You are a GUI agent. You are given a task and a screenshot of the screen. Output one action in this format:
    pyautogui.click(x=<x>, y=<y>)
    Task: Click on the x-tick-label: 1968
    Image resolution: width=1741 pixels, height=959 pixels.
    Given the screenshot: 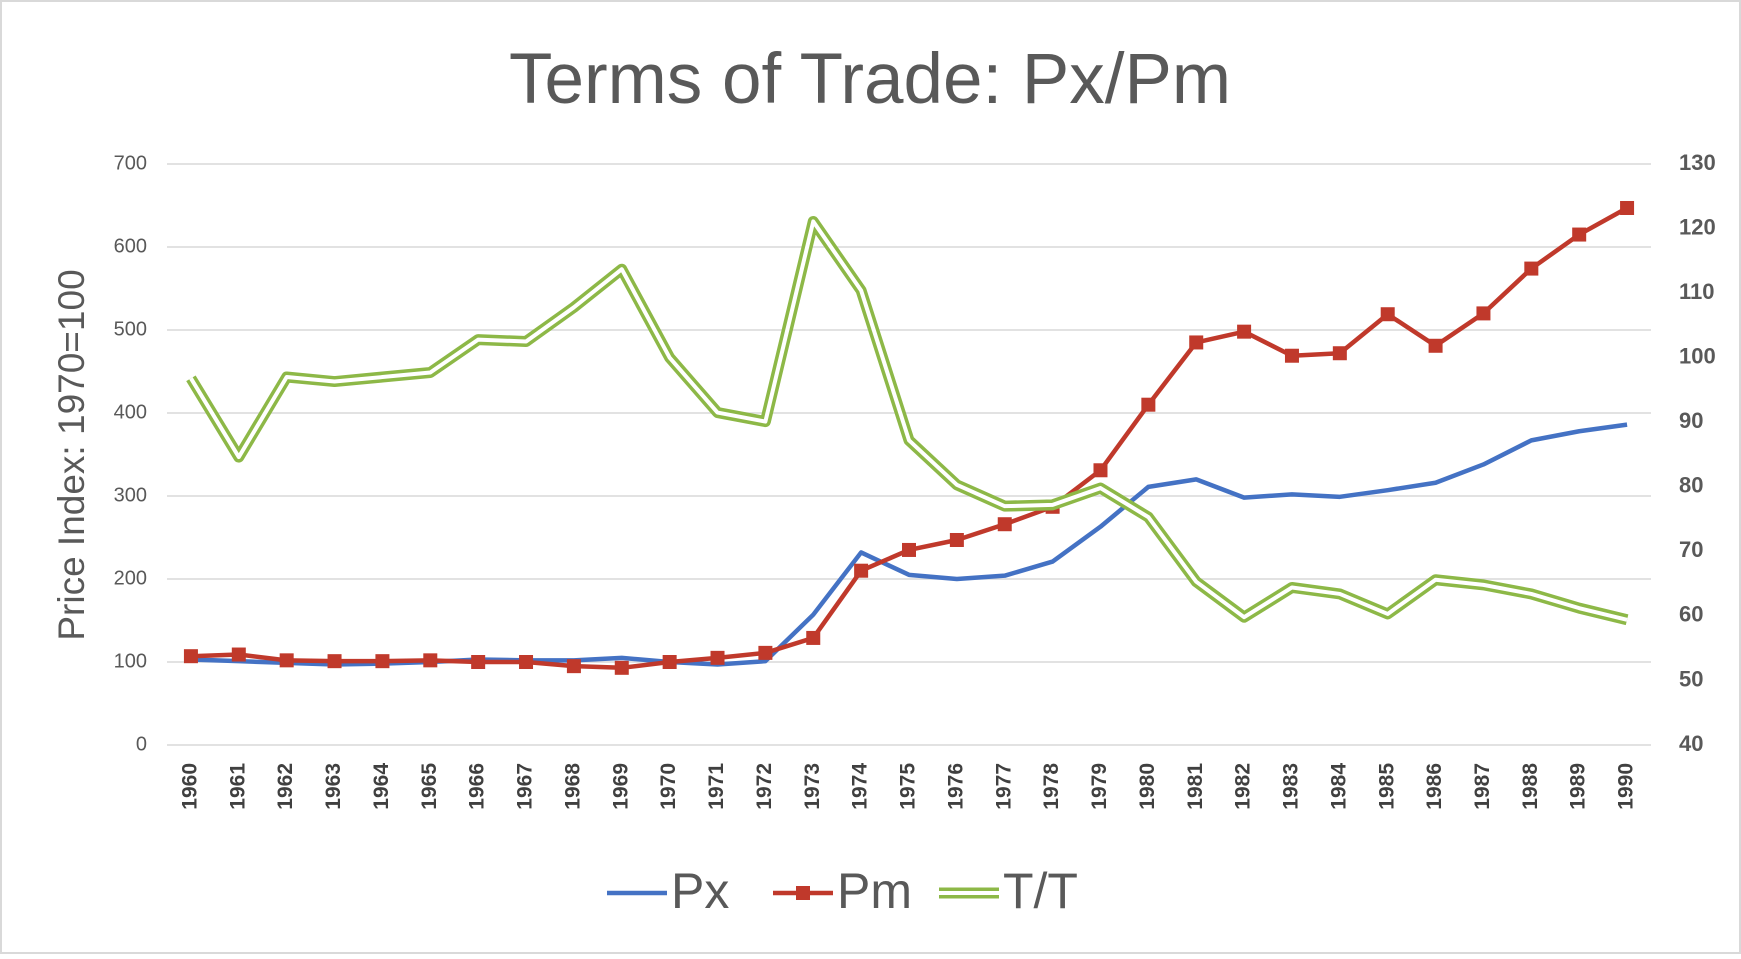 What is the action you would take?
    pyautogui.click(x=572, y=786)
    